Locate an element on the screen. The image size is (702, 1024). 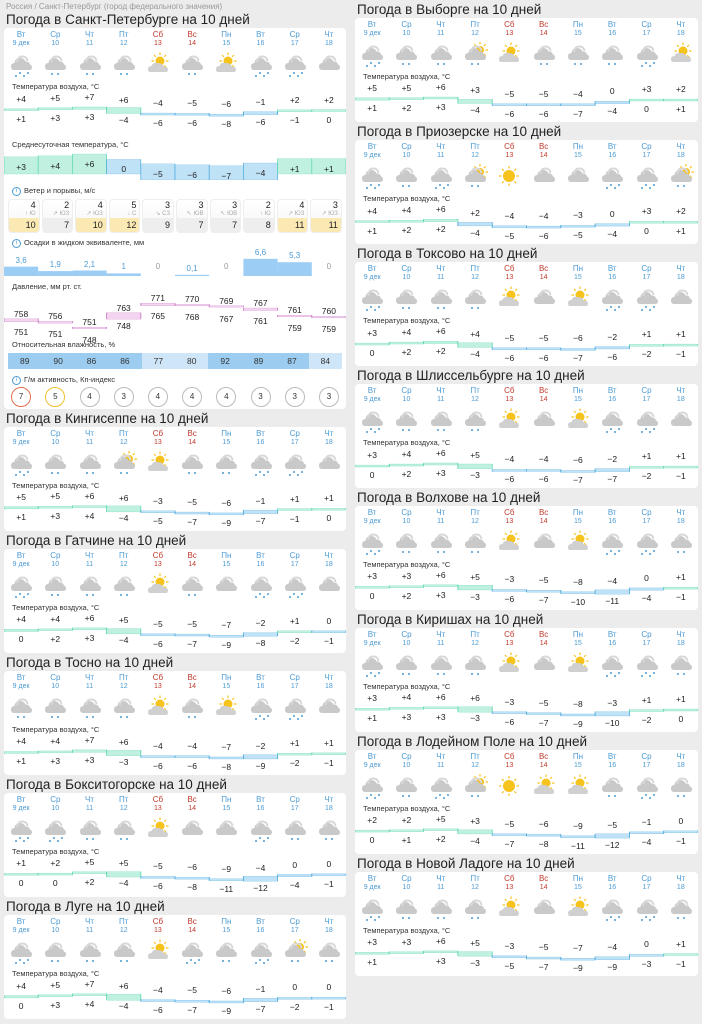
city-title: Погода в Гатчине на 10 дней is located at coordinates (96, 540).